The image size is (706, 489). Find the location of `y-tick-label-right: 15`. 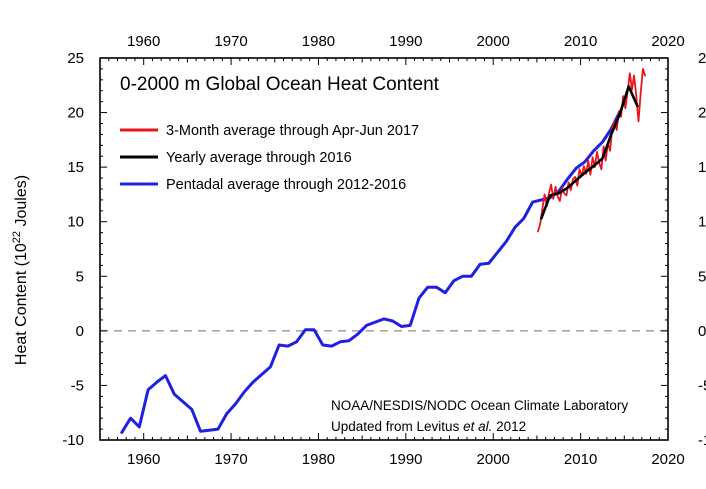

y-tick-label-right: 15 is located at coordinates (702, 167).